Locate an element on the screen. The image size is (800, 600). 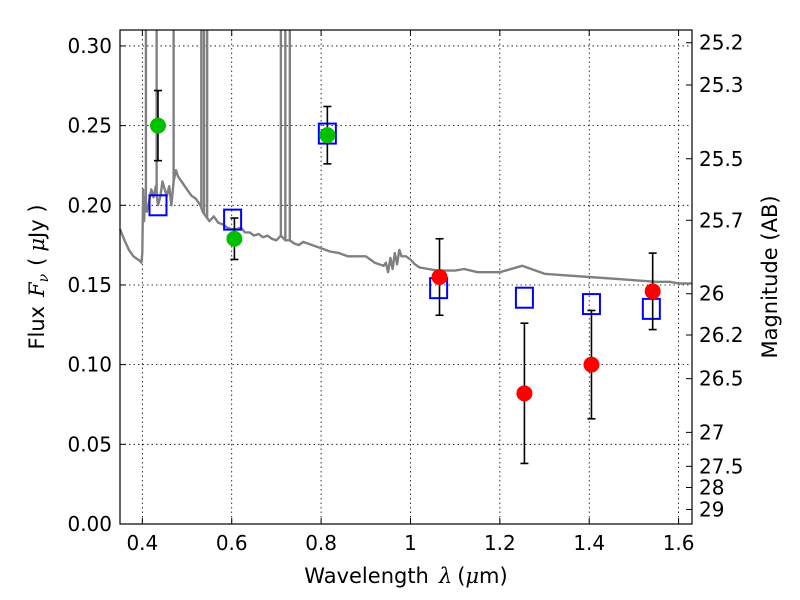
x-tick-label: 1 is located at coordinates (410, 543).